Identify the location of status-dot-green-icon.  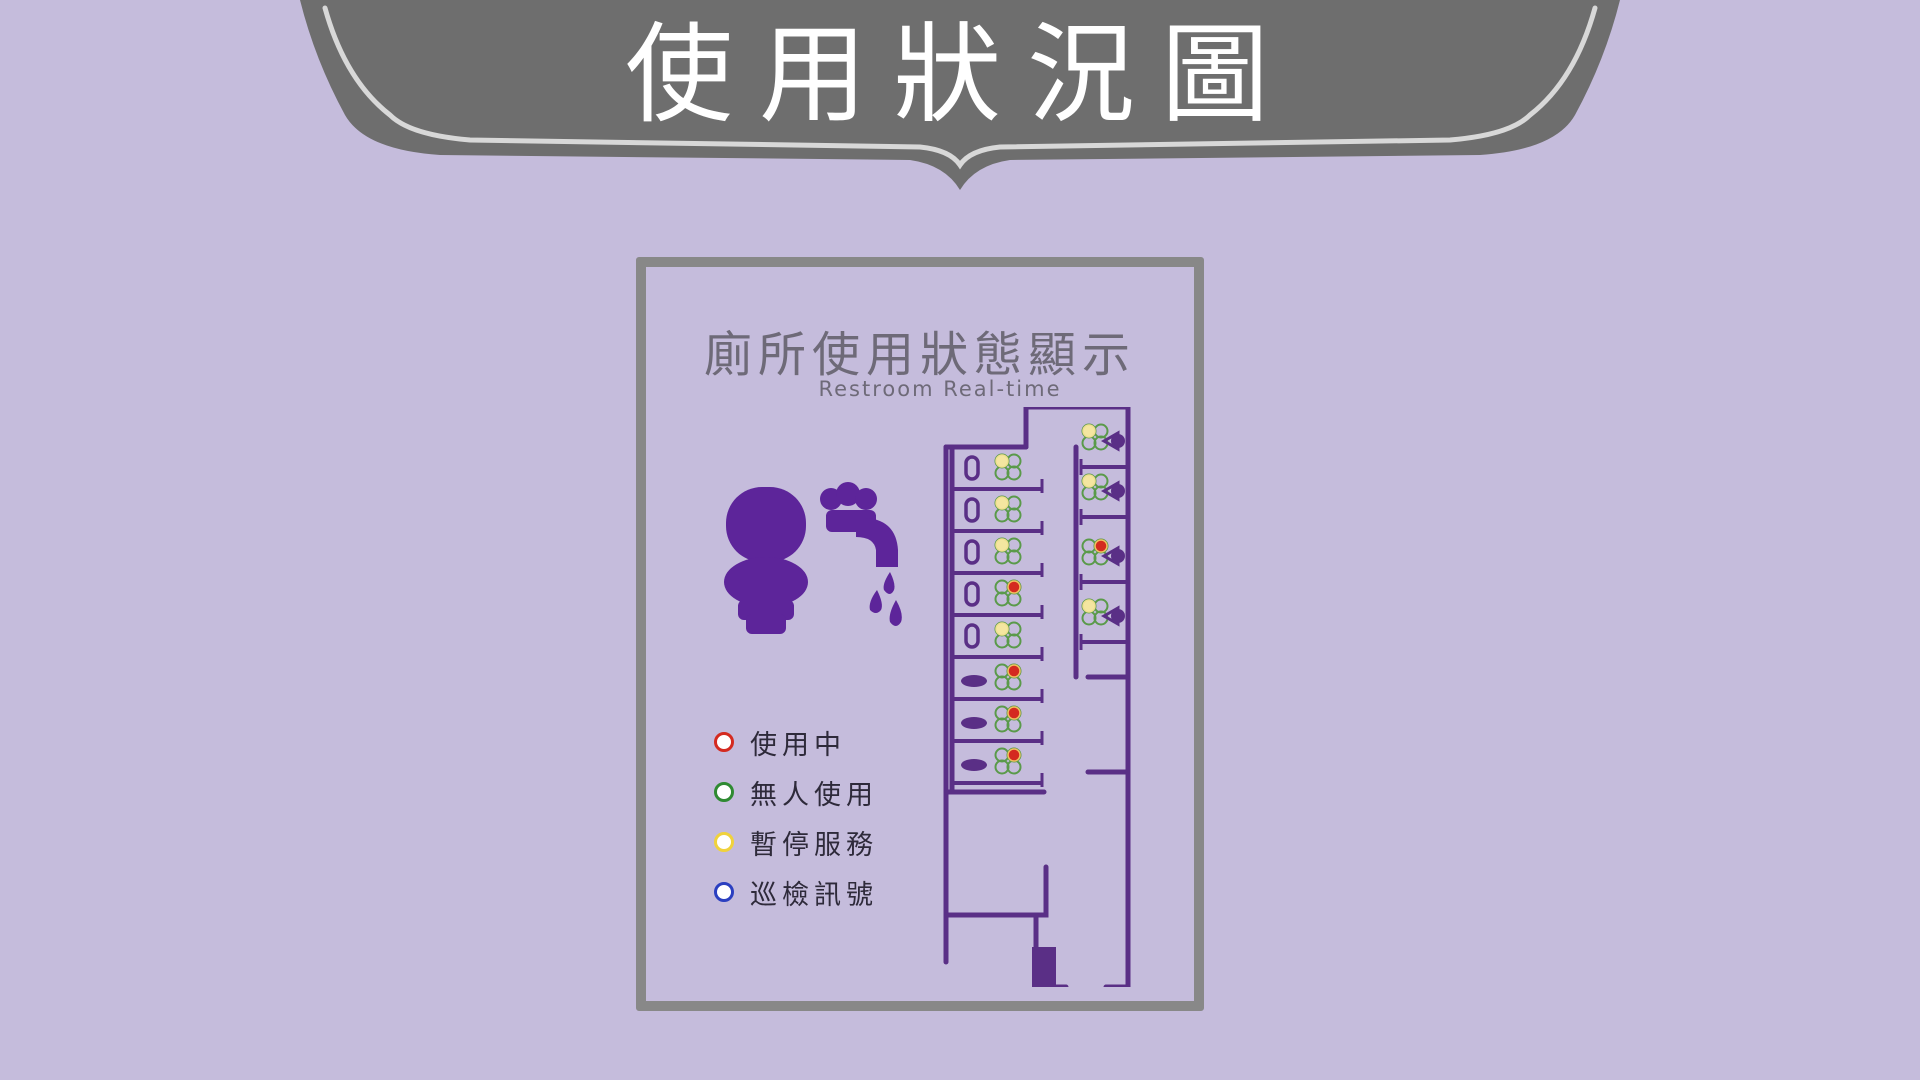
(724, 792).